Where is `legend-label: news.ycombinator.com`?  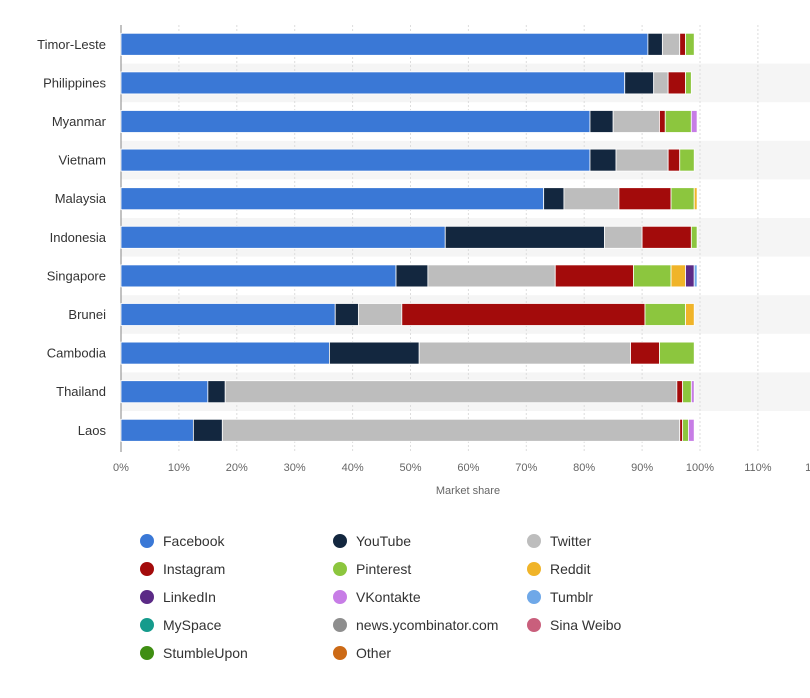
legend-label: news.ycombinator.com is located at coordinates (427, 625).